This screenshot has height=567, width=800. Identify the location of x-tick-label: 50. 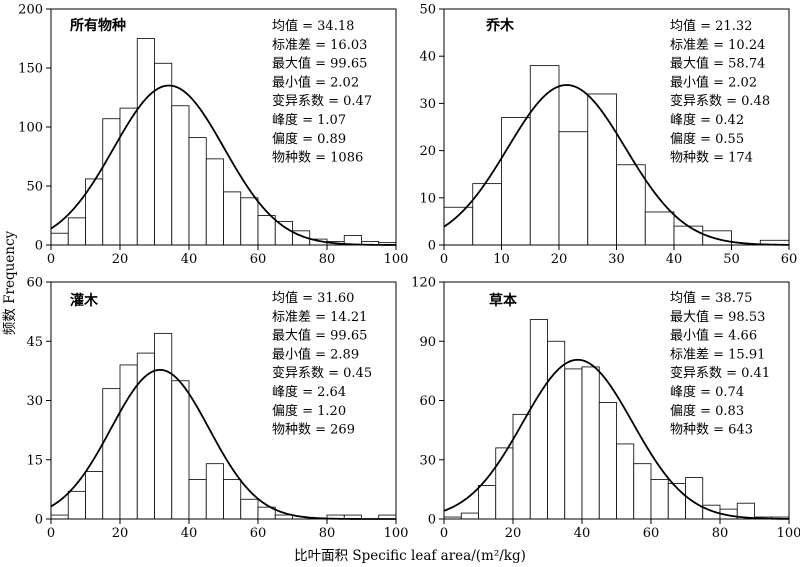
(731, 259).